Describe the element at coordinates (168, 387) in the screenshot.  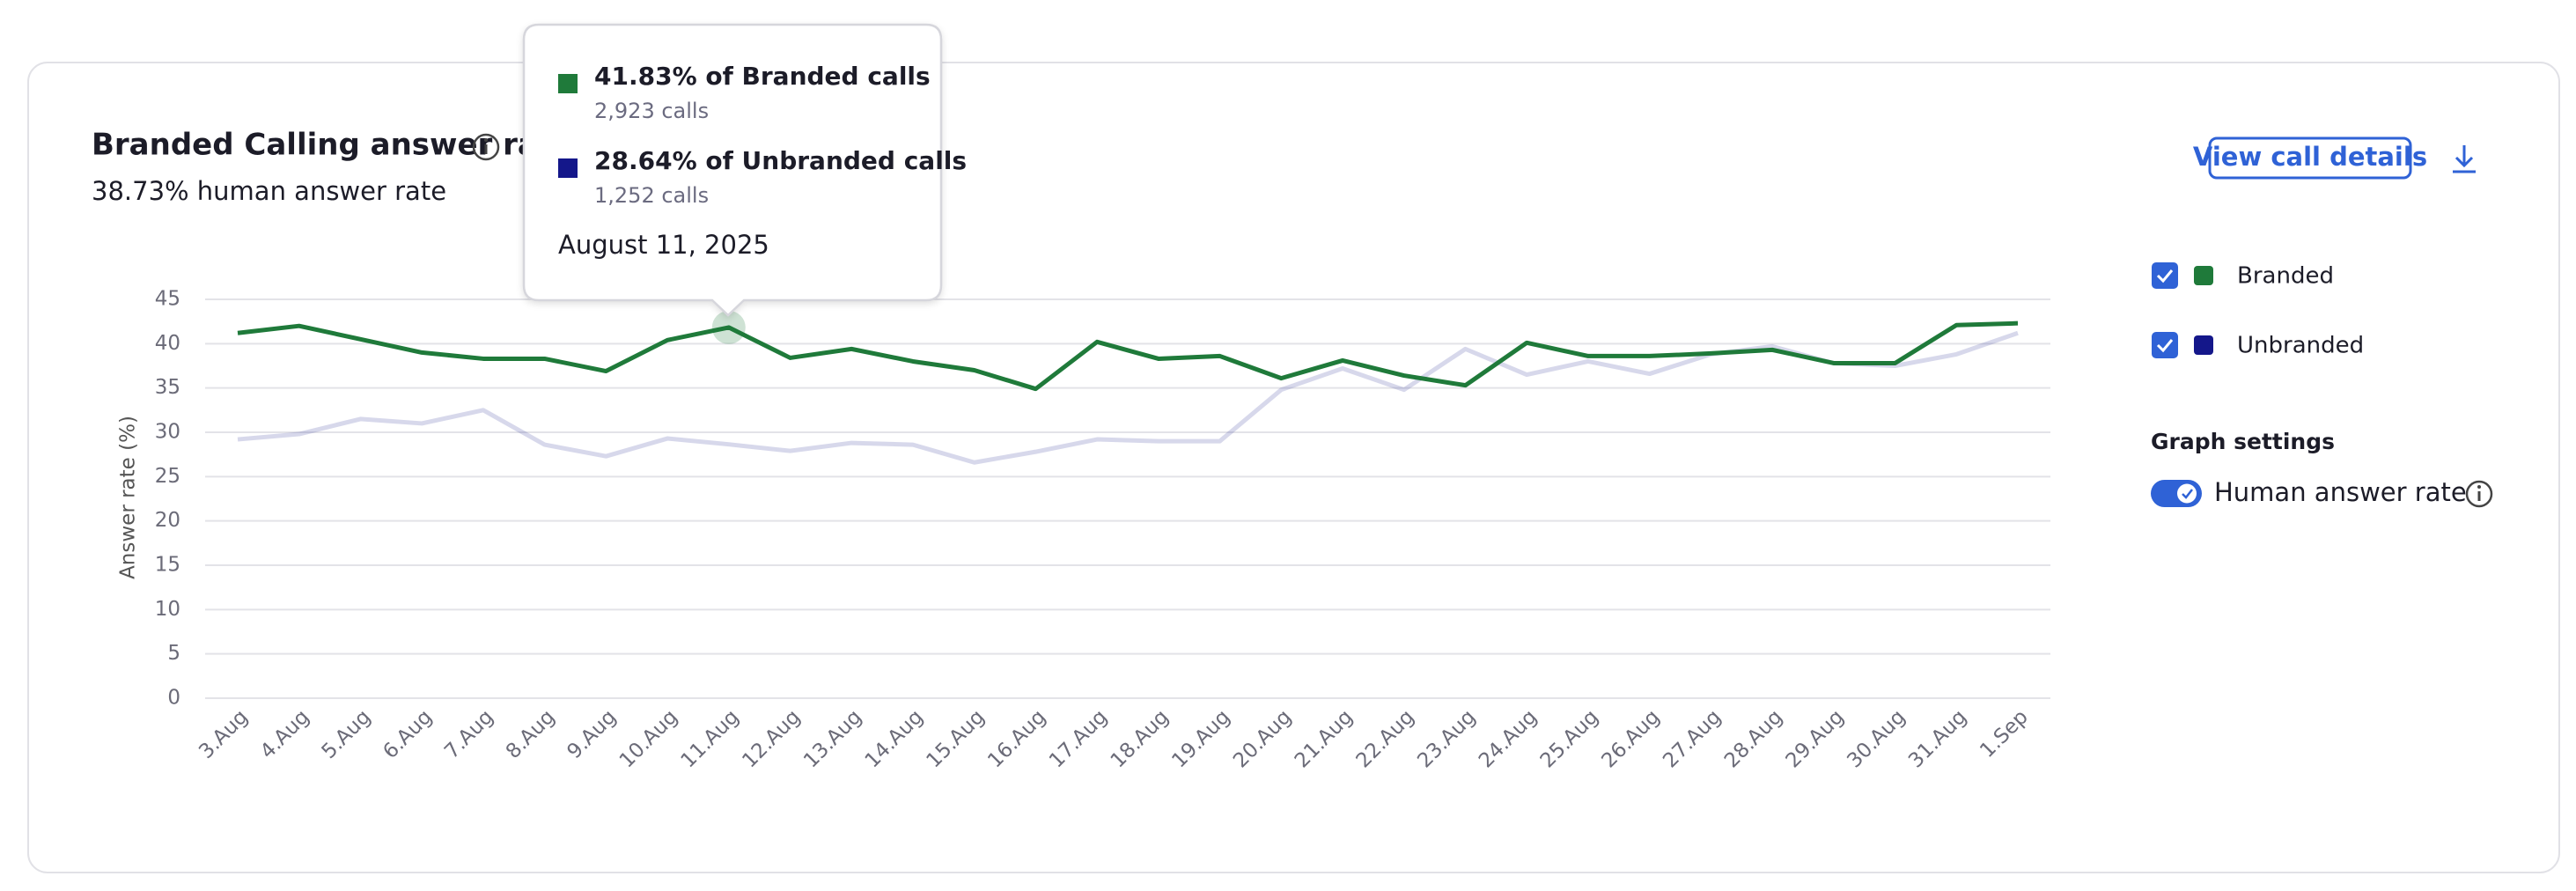
I see `y-tick-label: 35` at that location.